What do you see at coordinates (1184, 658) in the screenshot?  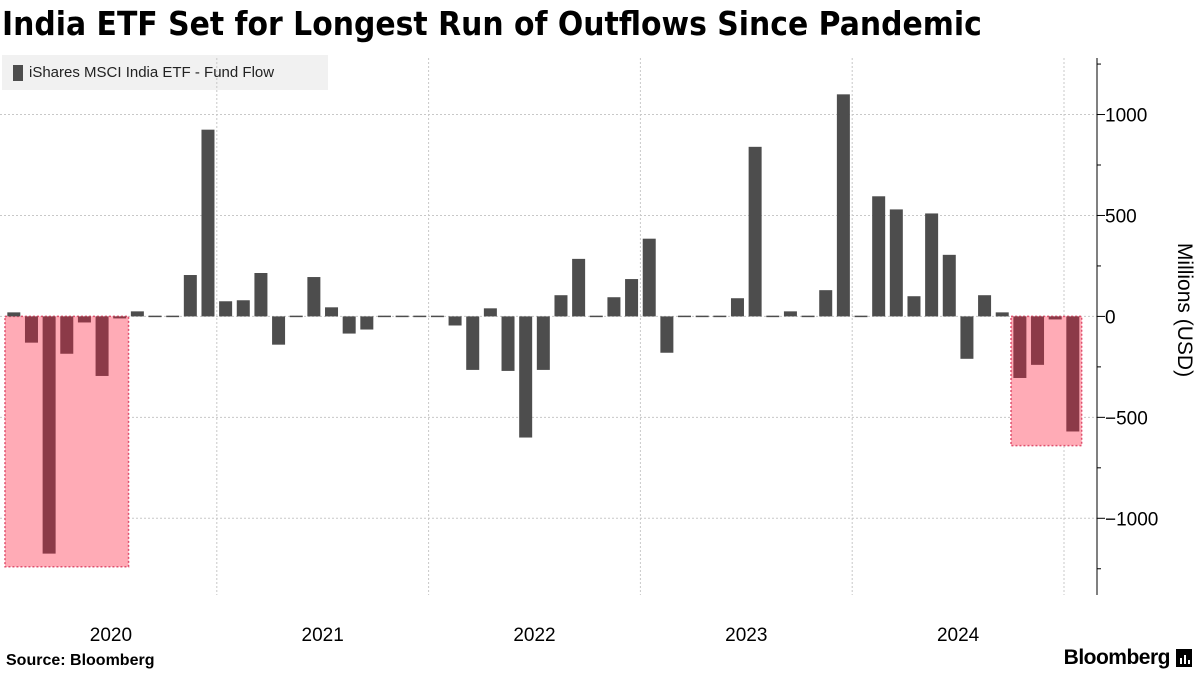 I see `bloomberg-terminal-icon` at bounding box center [1184, 658].